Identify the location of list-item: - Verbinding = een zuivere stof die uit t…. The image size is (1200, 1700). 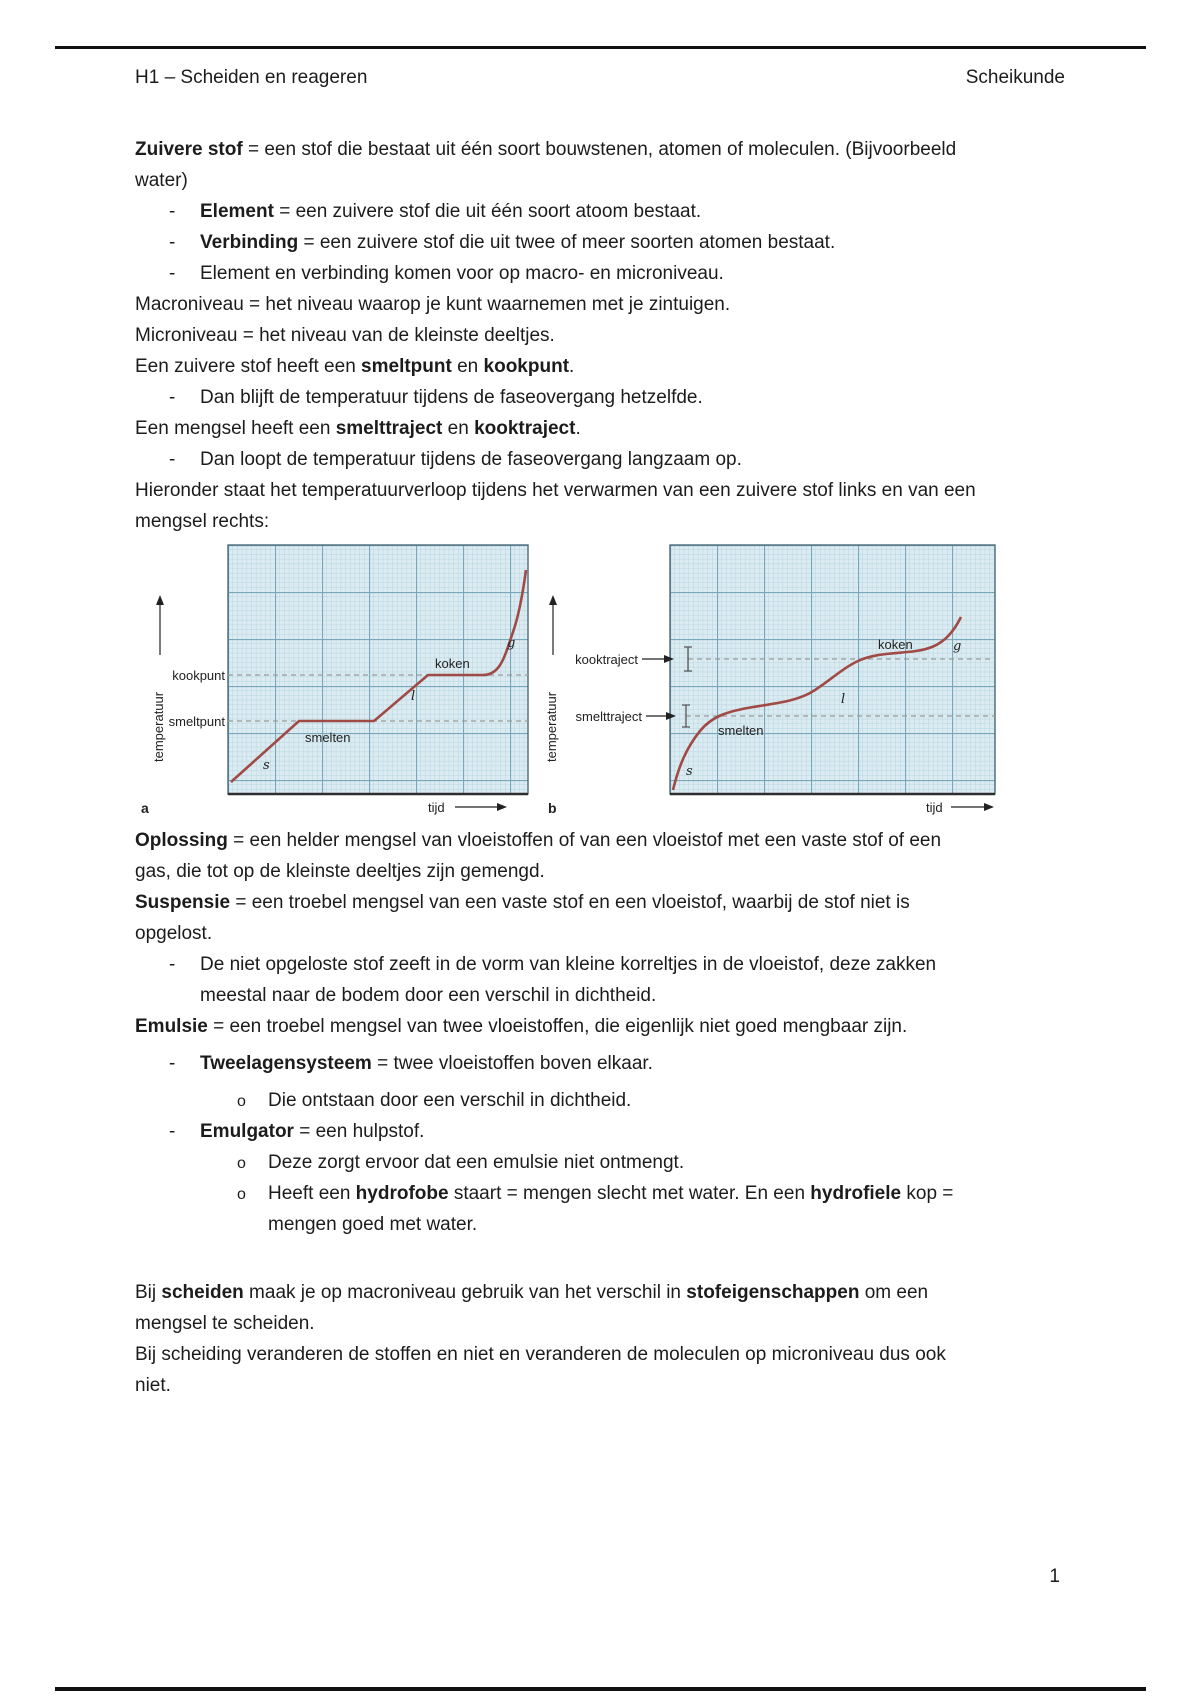
(557, 242).